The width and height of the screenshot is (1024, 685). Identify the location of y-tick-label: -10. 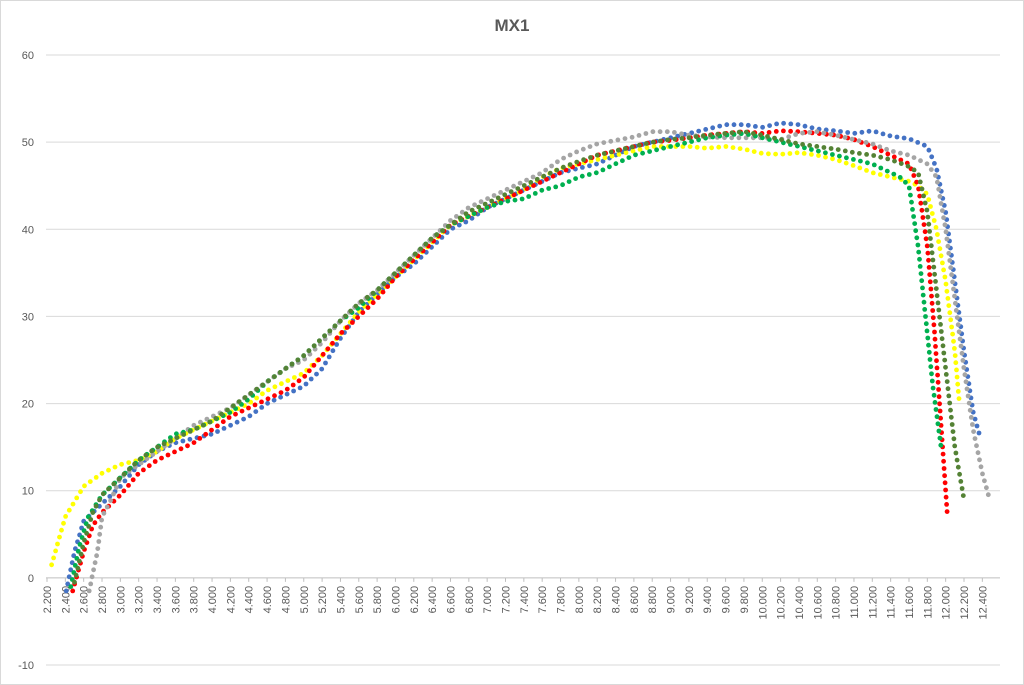
(26, 666).